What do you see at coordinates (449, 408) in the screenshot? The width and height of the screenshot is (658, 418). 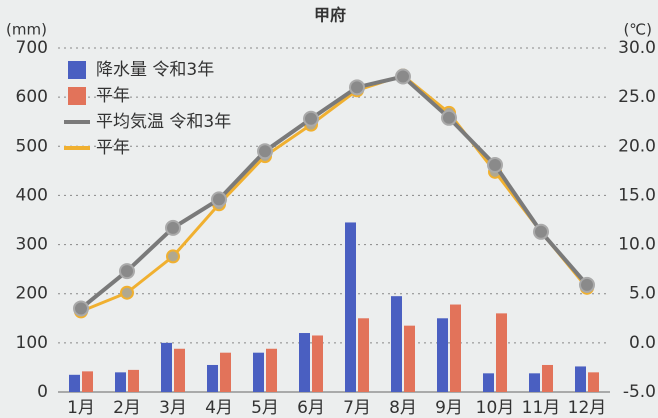 I see `x-tick-label: 9月` at bounding box center [449, 408].